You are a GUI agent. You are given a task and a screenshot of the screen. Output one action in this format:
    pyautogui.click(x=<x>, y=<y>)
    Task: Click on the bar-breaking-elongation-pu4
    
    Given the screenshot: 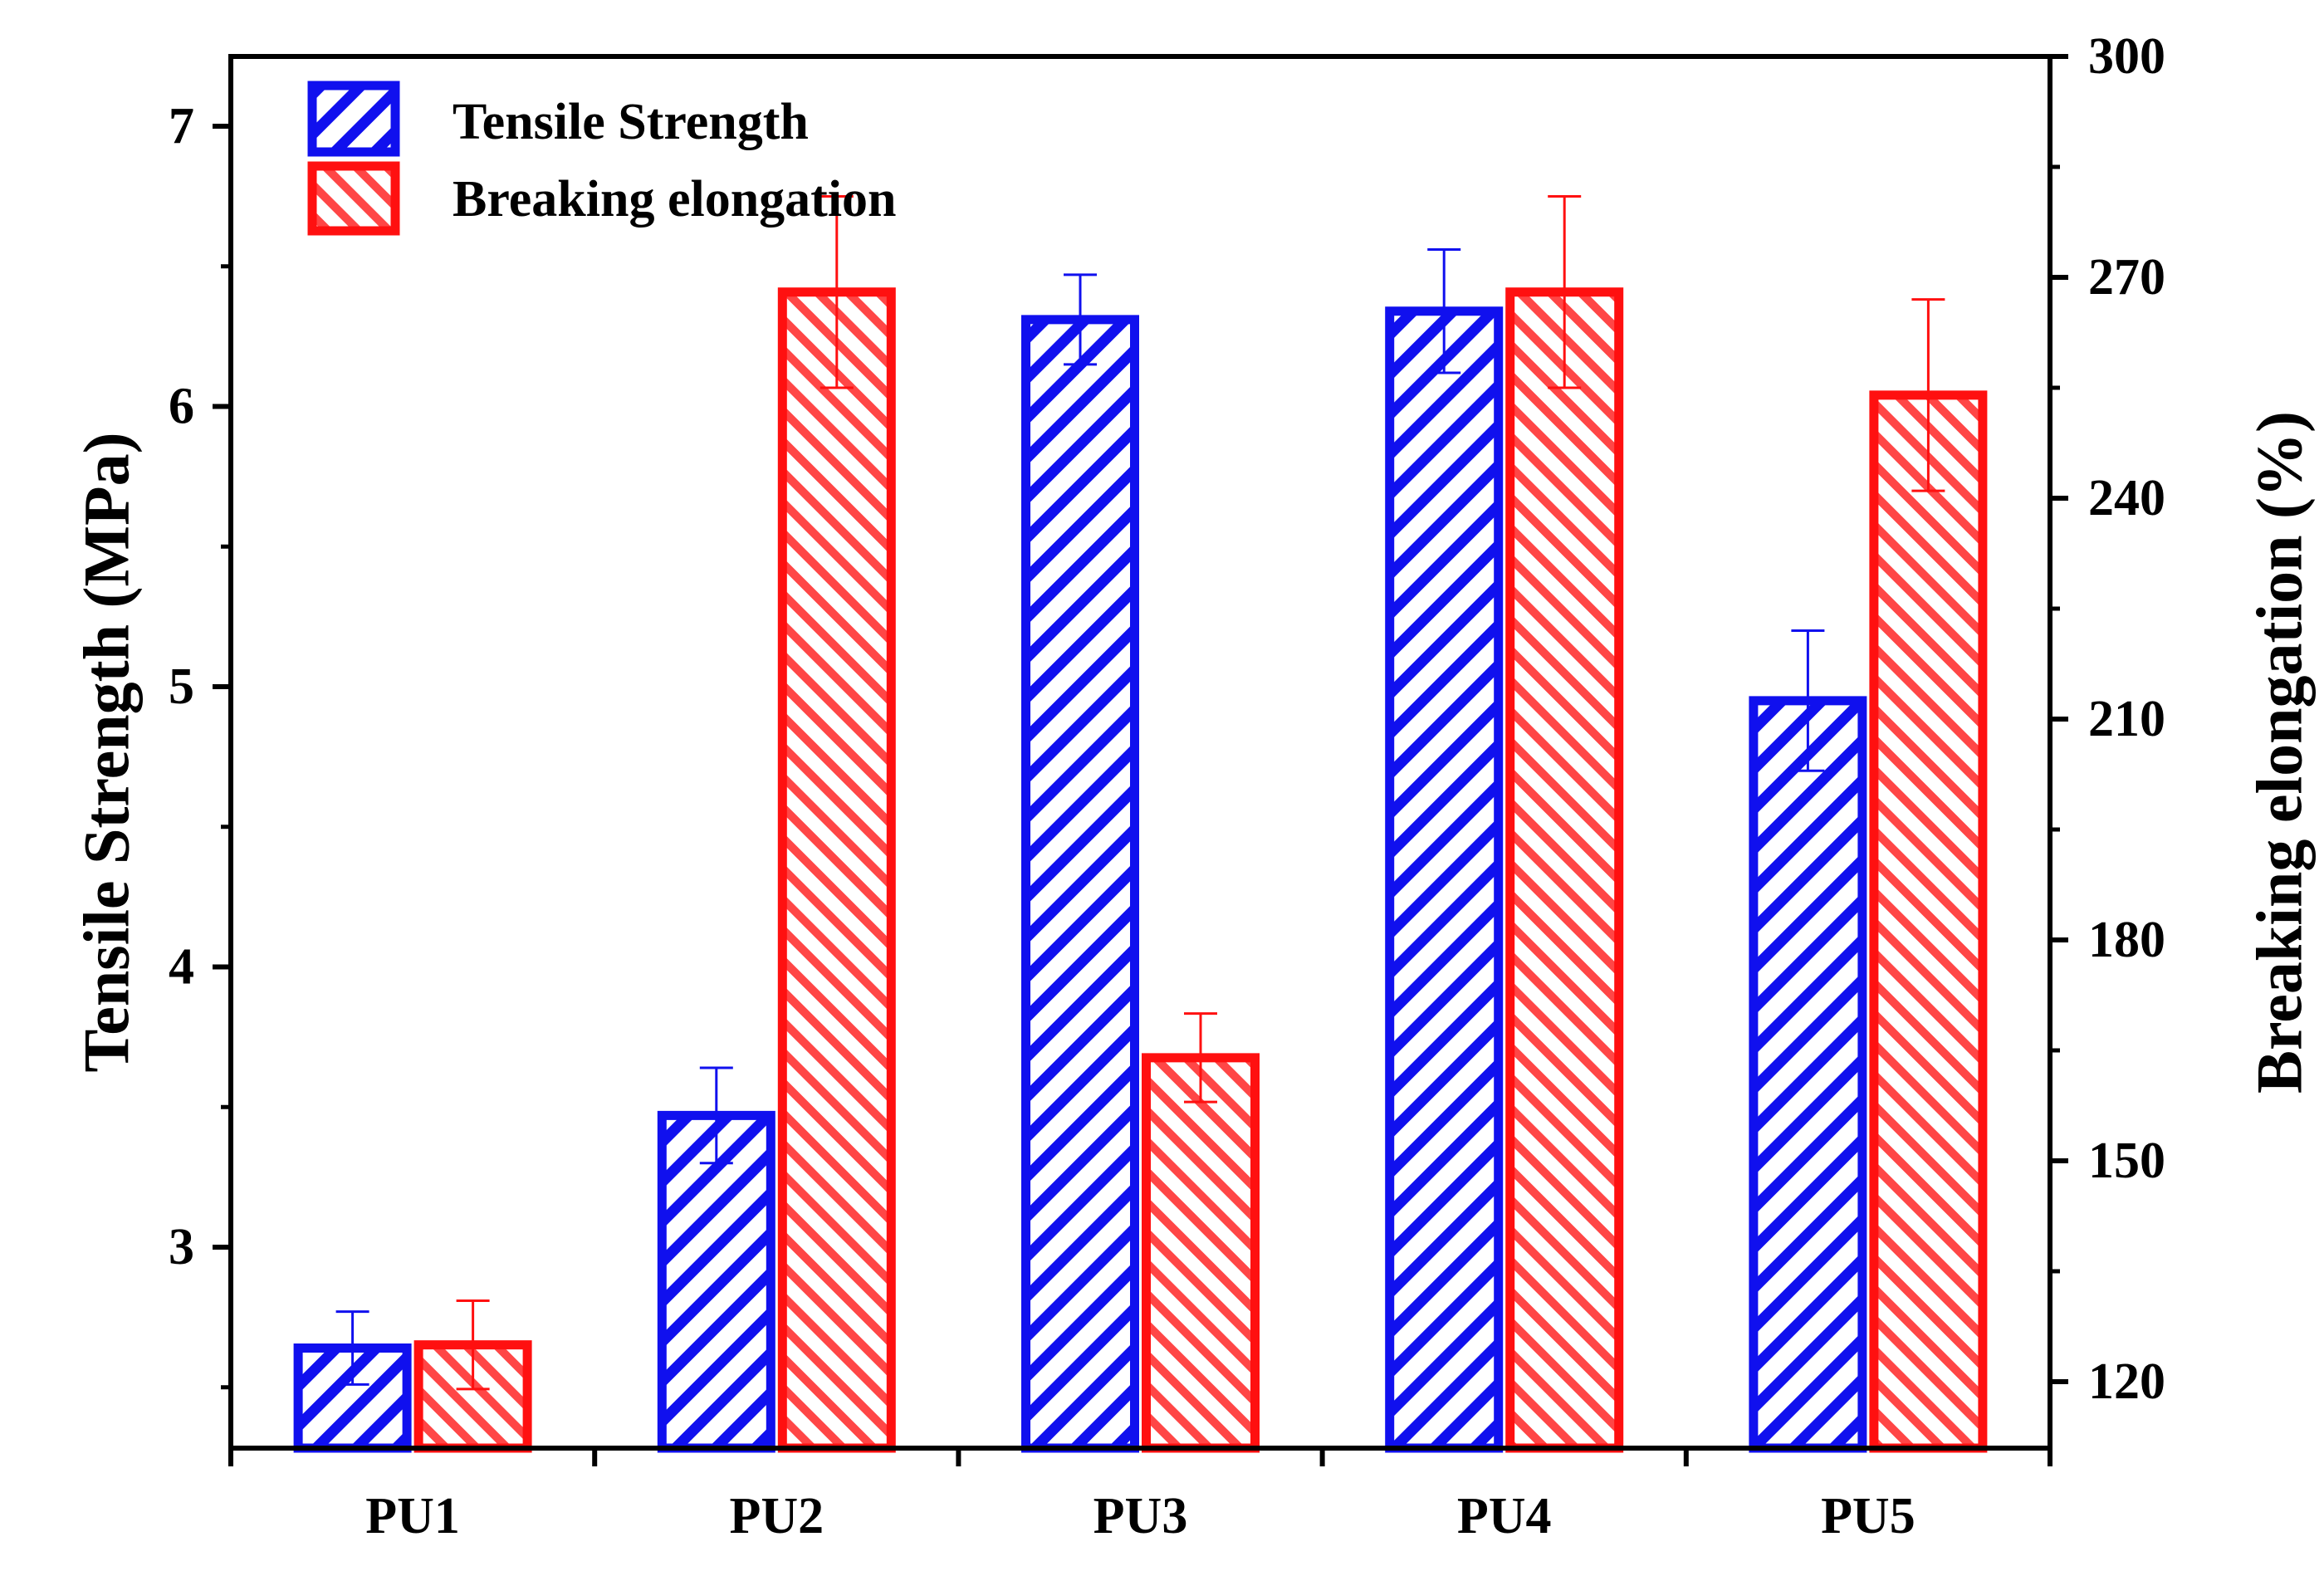 What is the action you would take?
    pyautogui.click(x=1564, y=870)
    